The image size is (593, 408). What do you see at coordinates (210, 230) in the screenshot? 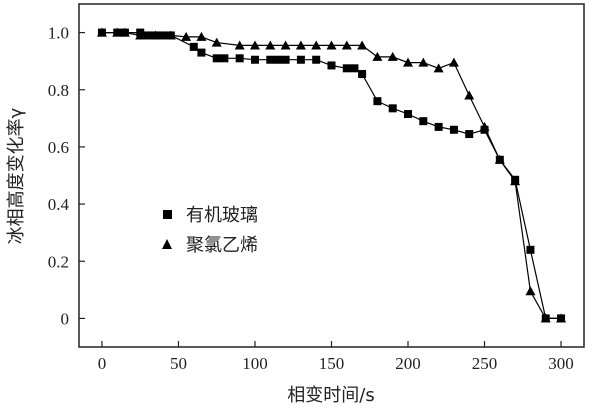
I see `legend: 有机玻璃 聚氯乙烯` at bounding box center [210, 230].